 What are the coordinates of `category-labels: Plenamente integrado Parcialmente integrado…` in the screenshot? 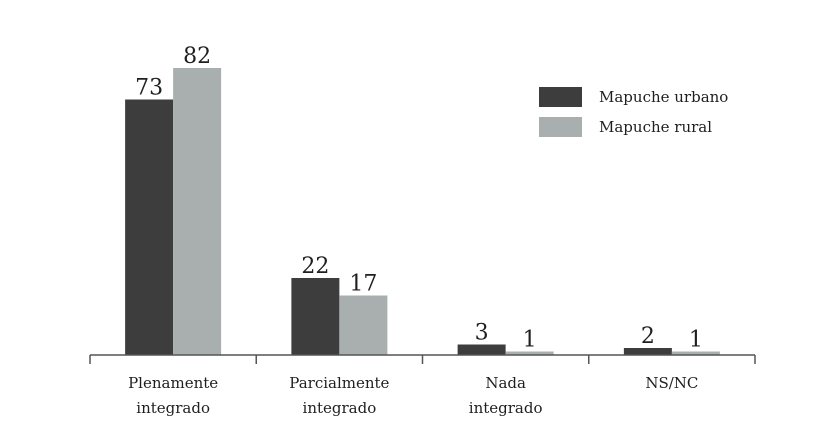 It's located at (413, 395).